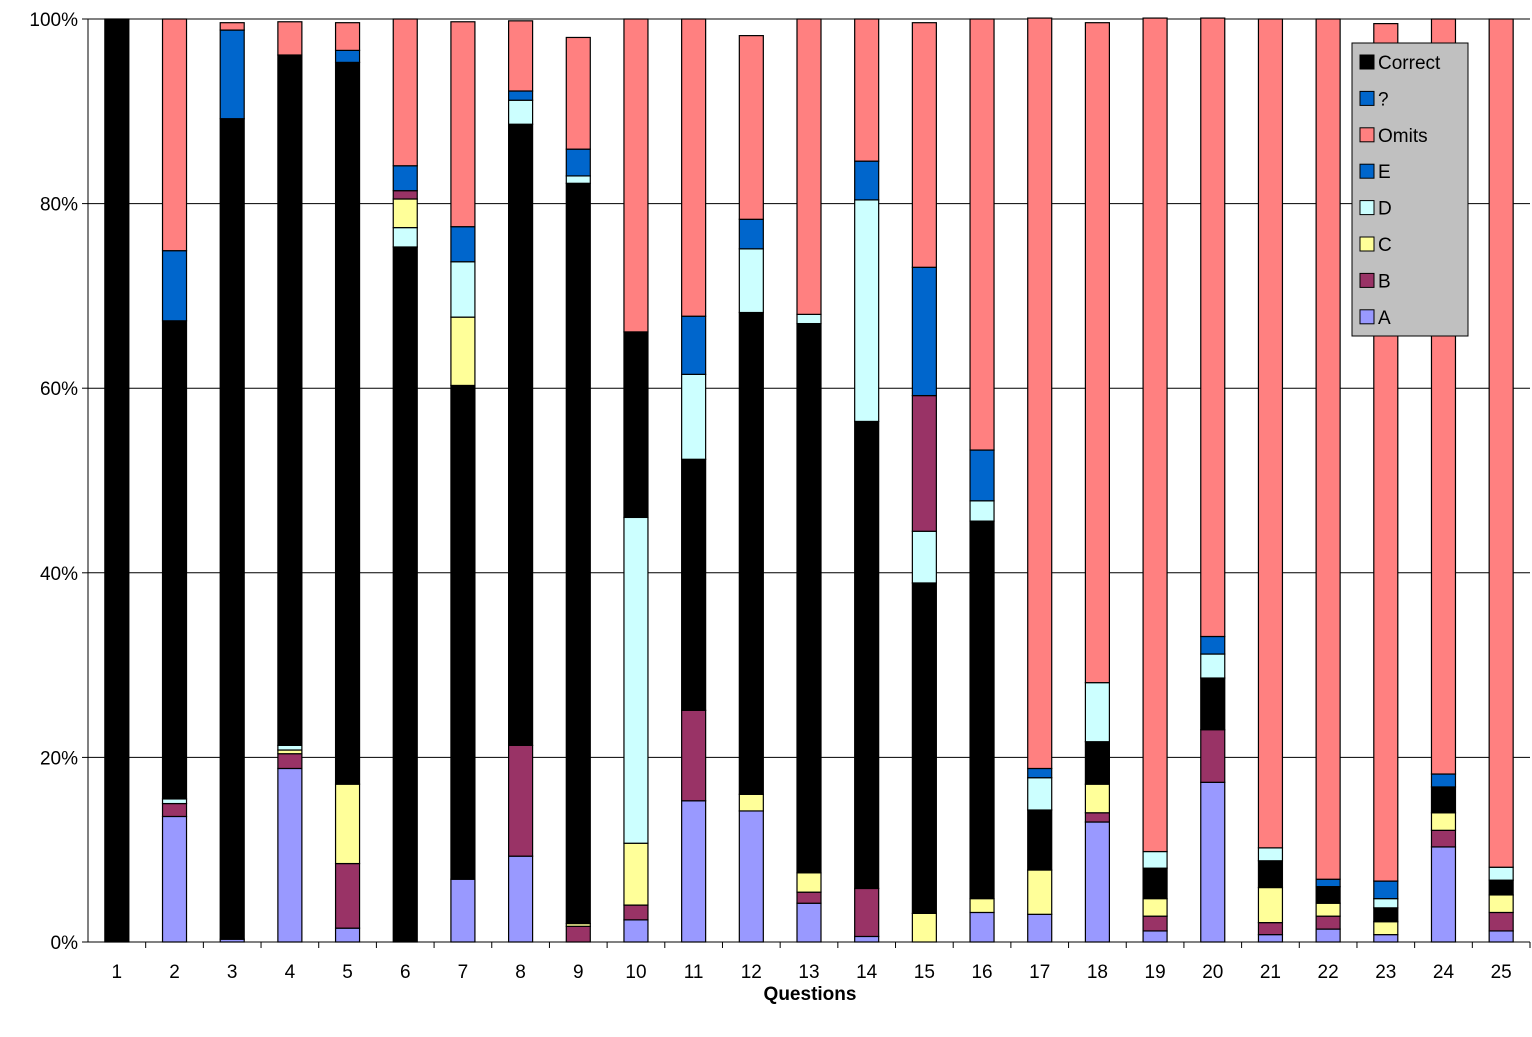  Describe the element at coordinates (1385, 245) in the screenshot. I see `legend-label: C` at that location.